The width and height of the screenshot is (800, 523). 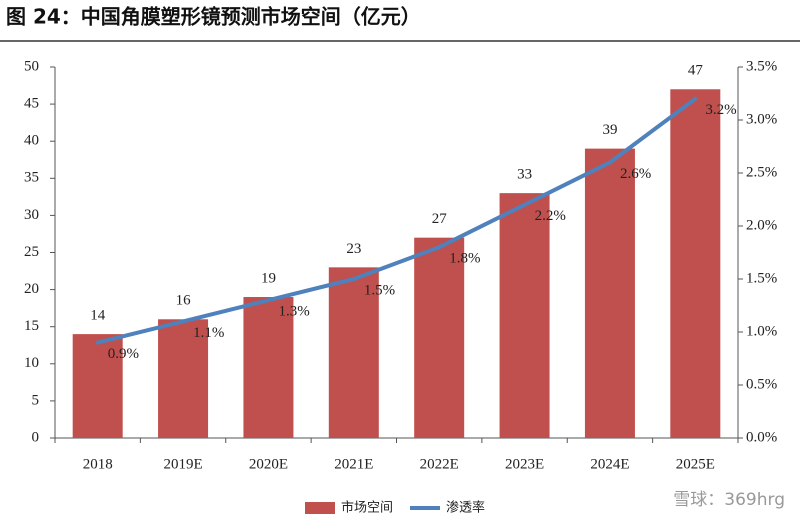 What do you see at coordinates (761, 172) in the screenshot?
I see `y2-tick-label: 2.5%` at bounding box center [761, 172].